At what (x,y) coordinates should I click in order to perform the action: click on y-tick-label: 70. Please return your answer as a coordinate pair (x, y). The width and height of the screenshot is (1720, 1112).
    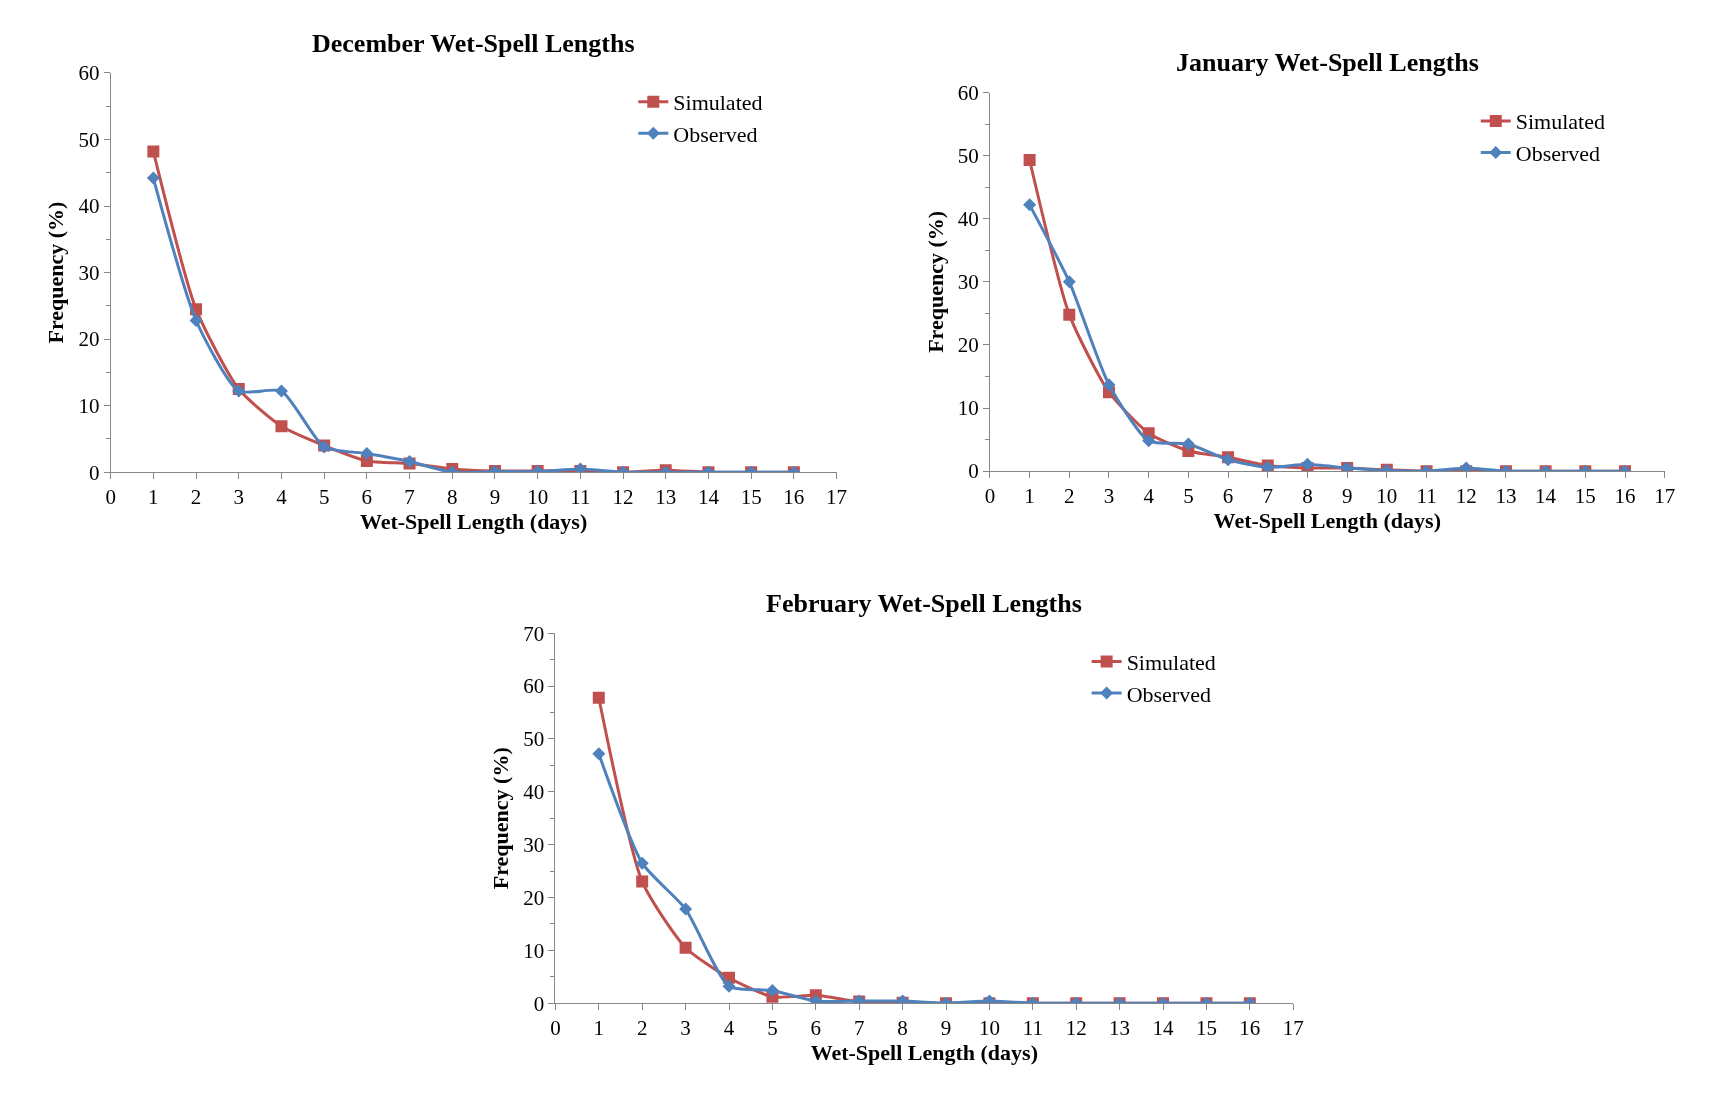
    Looking at the image, I should click on (534, 633).